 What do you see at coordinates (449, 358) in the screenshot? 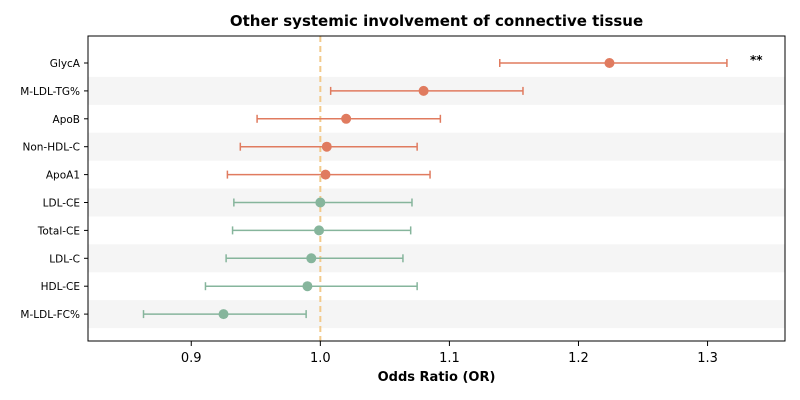
I see `x-tick-label: 1.1` at bounding box center [449, 358].